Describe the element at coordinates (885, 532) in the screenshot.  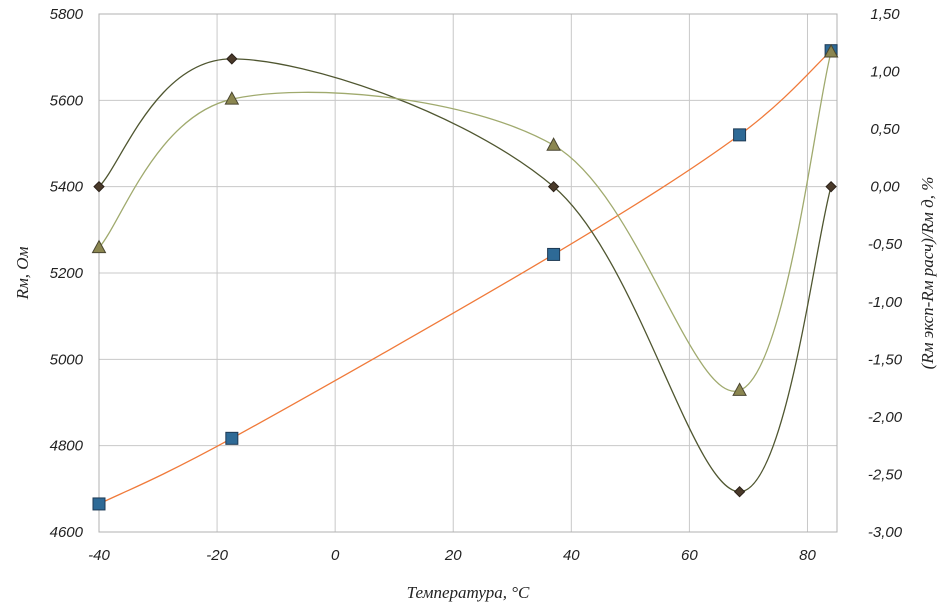
I see `y-right-tick-label: -3,00` at that location.